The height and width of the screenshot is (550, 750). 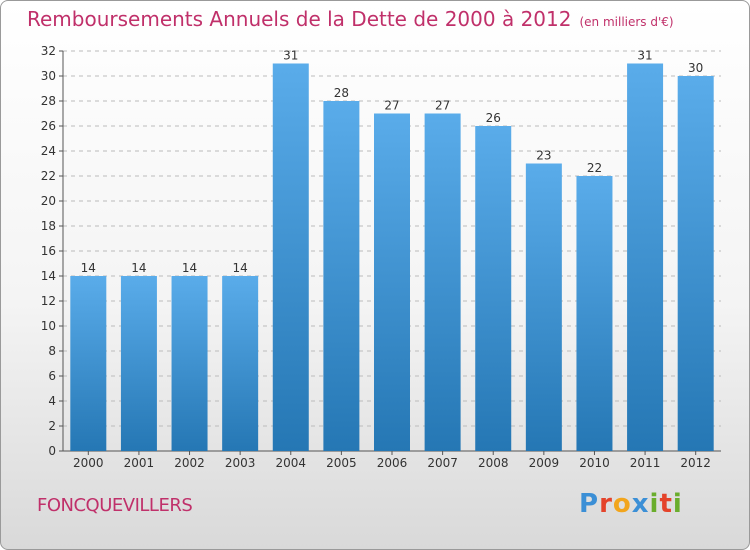 I want to click on y-tick-label: 32, so click(x=48, y=51).